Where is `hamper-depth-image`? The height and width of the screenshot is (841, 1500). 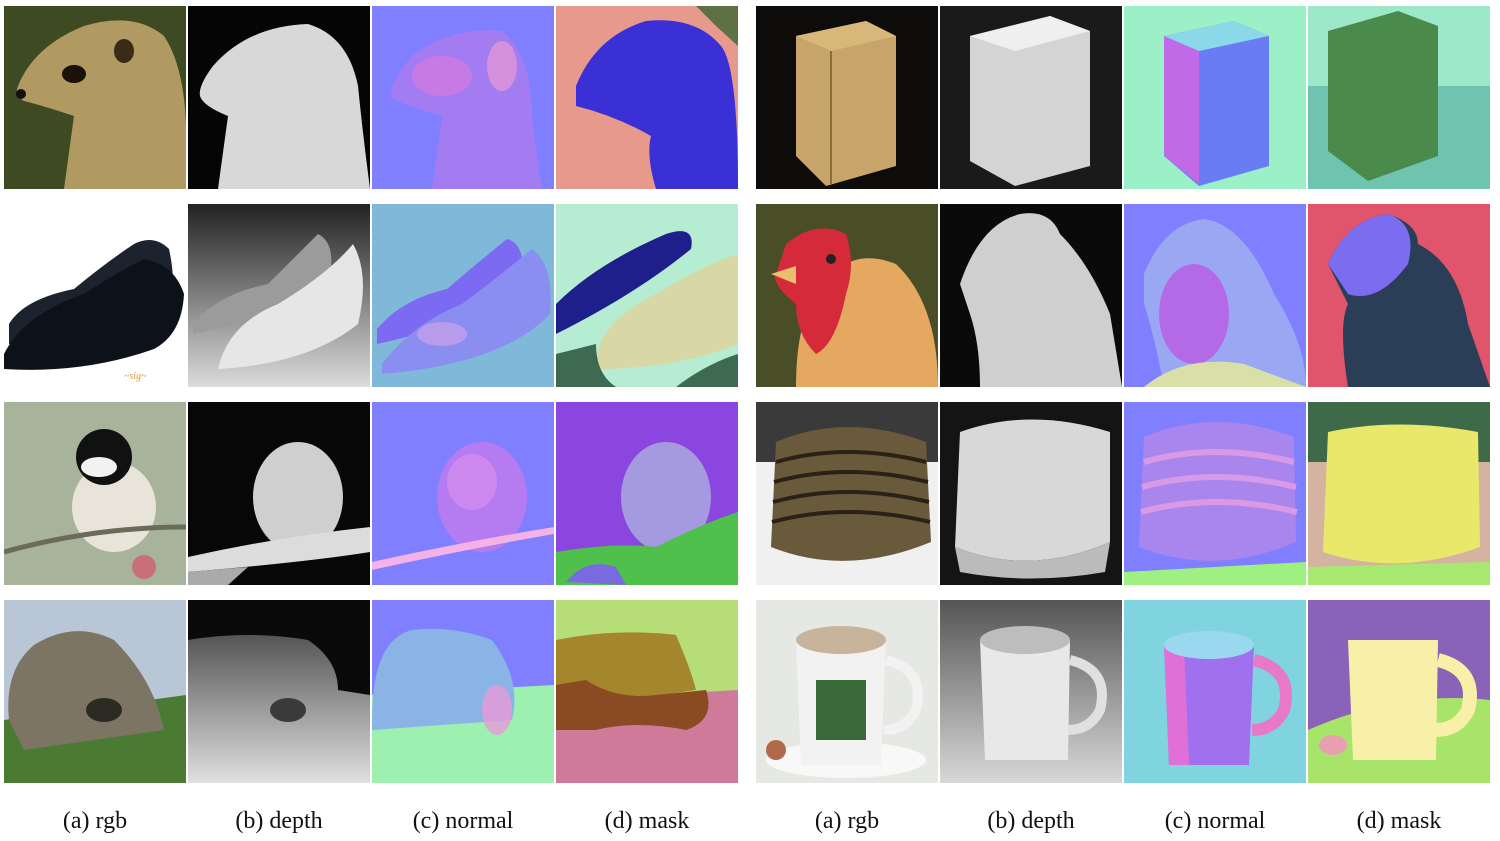 hamper-depth-image is located at coordinates (1031, 97).